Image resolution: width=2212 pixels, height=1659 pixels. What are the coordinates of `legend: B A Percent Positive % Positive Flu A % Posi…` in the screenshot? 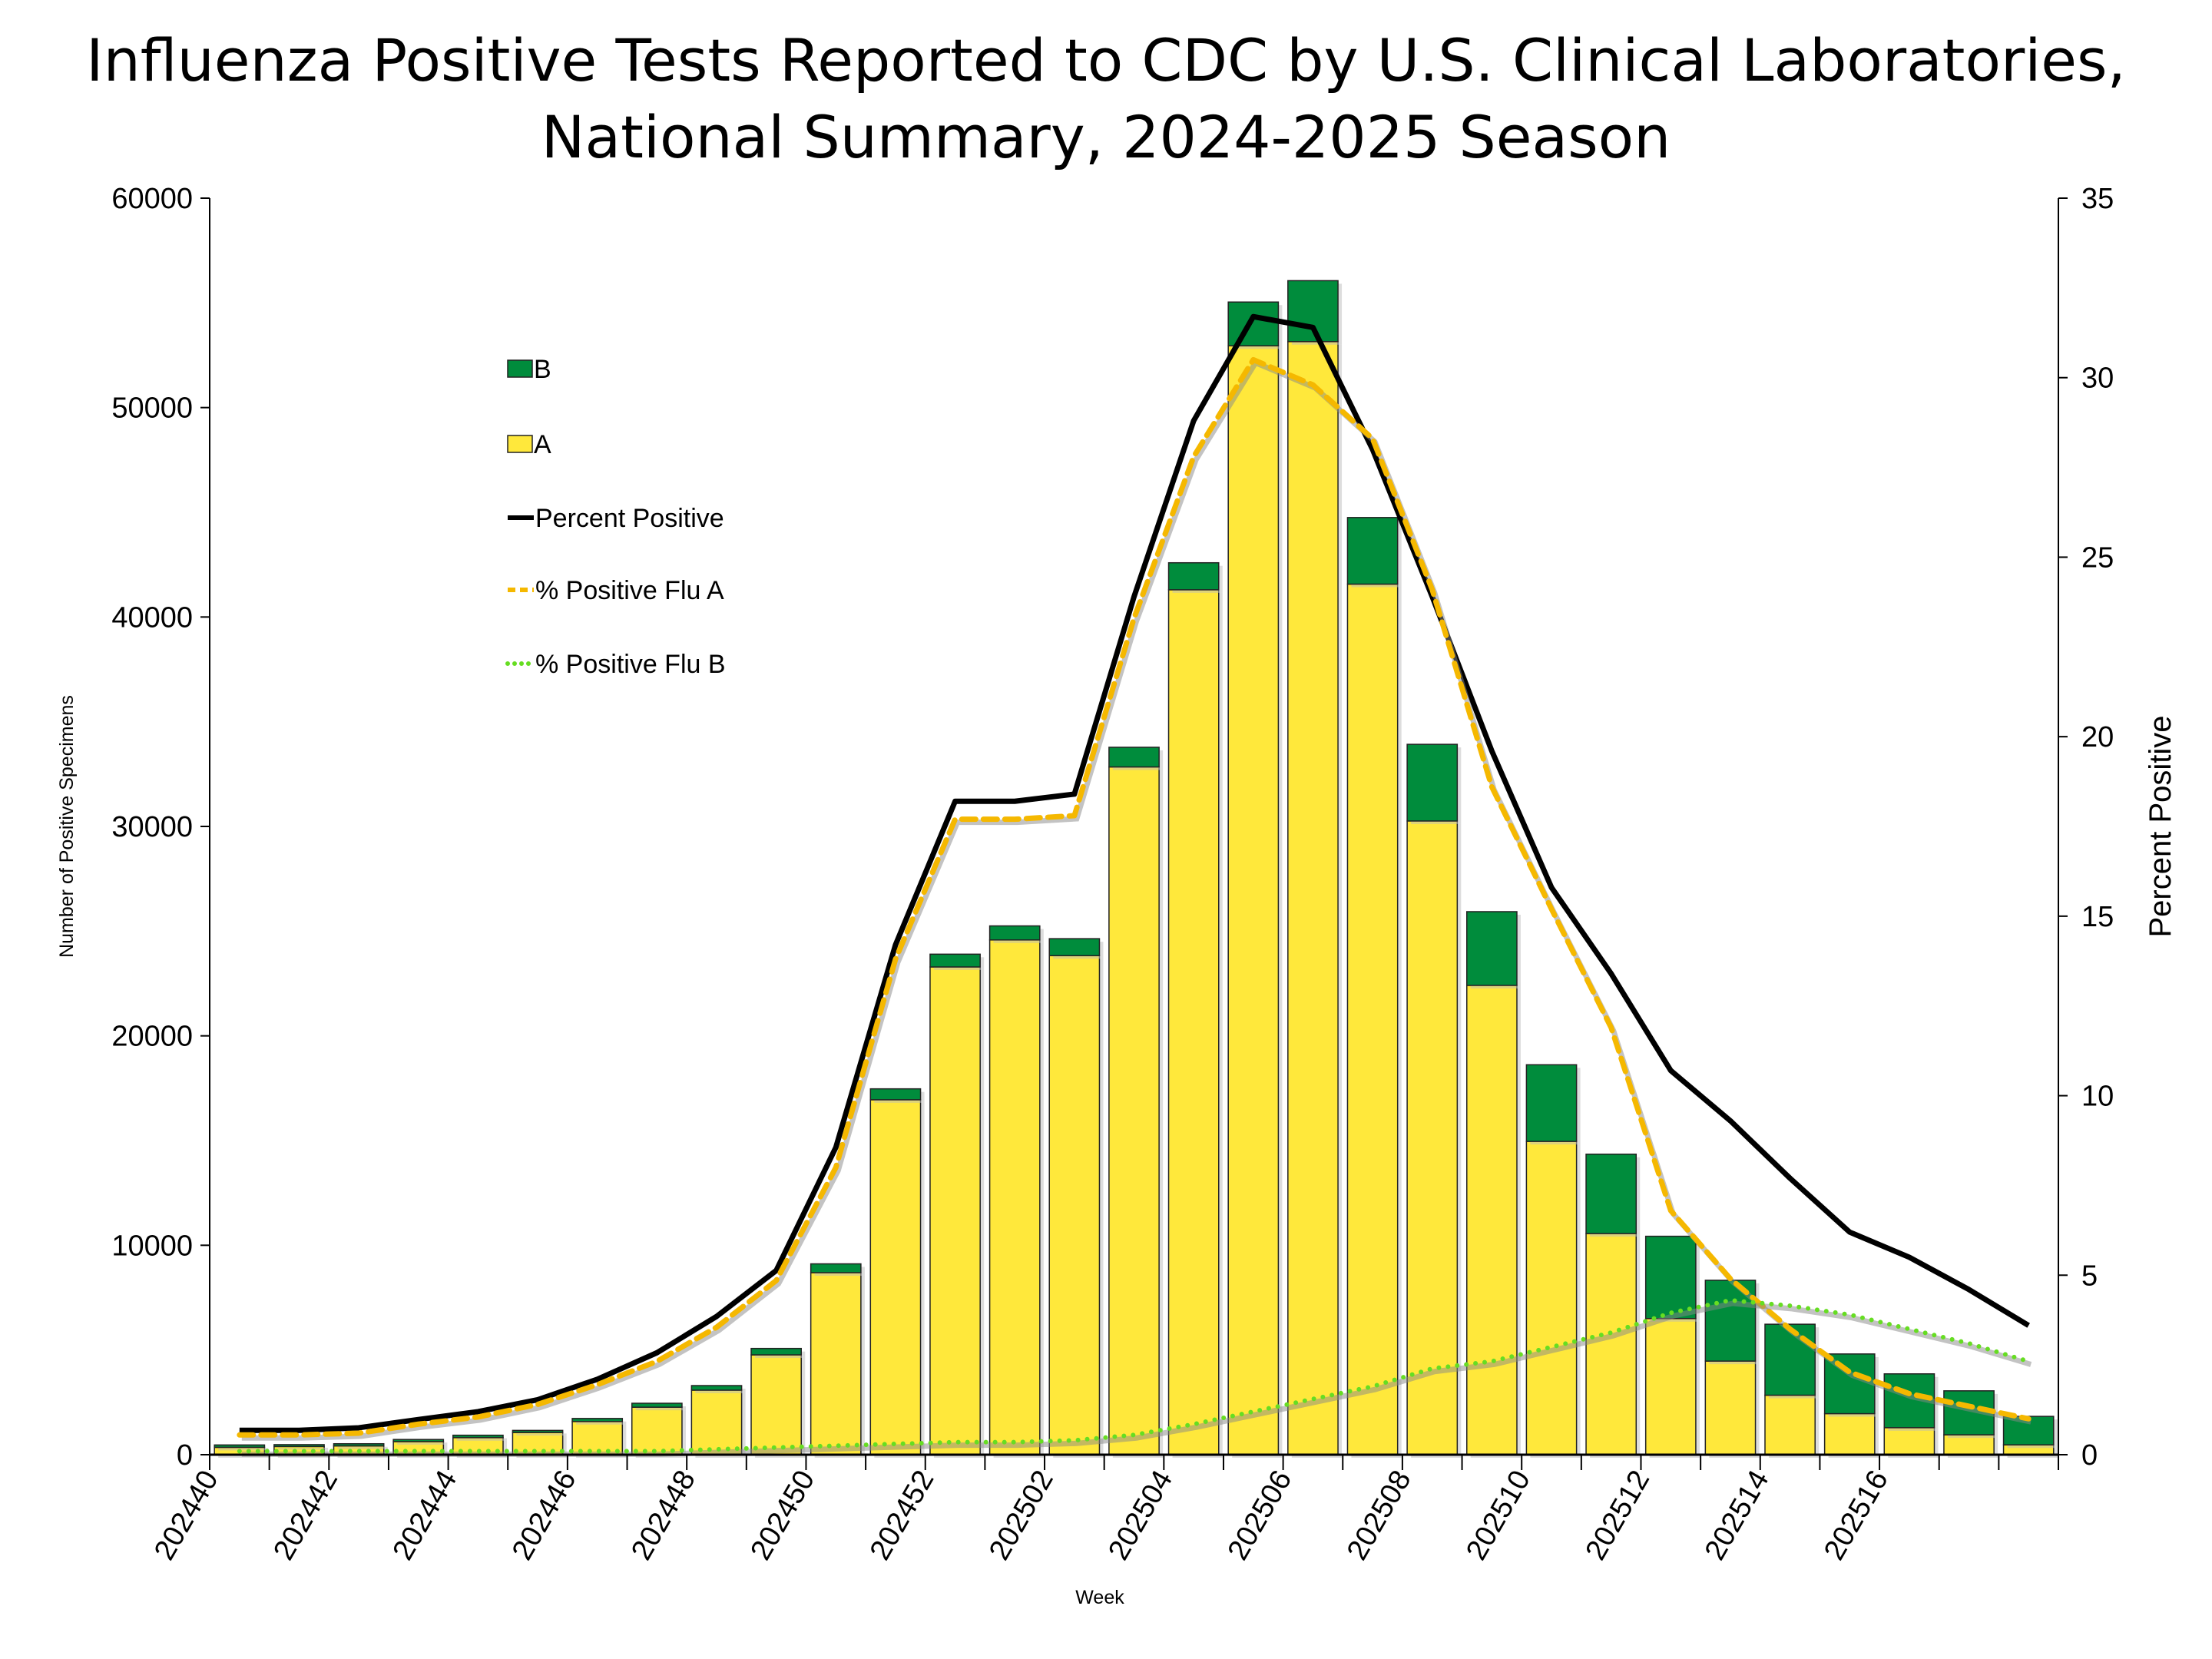 It's located at (615, 517).